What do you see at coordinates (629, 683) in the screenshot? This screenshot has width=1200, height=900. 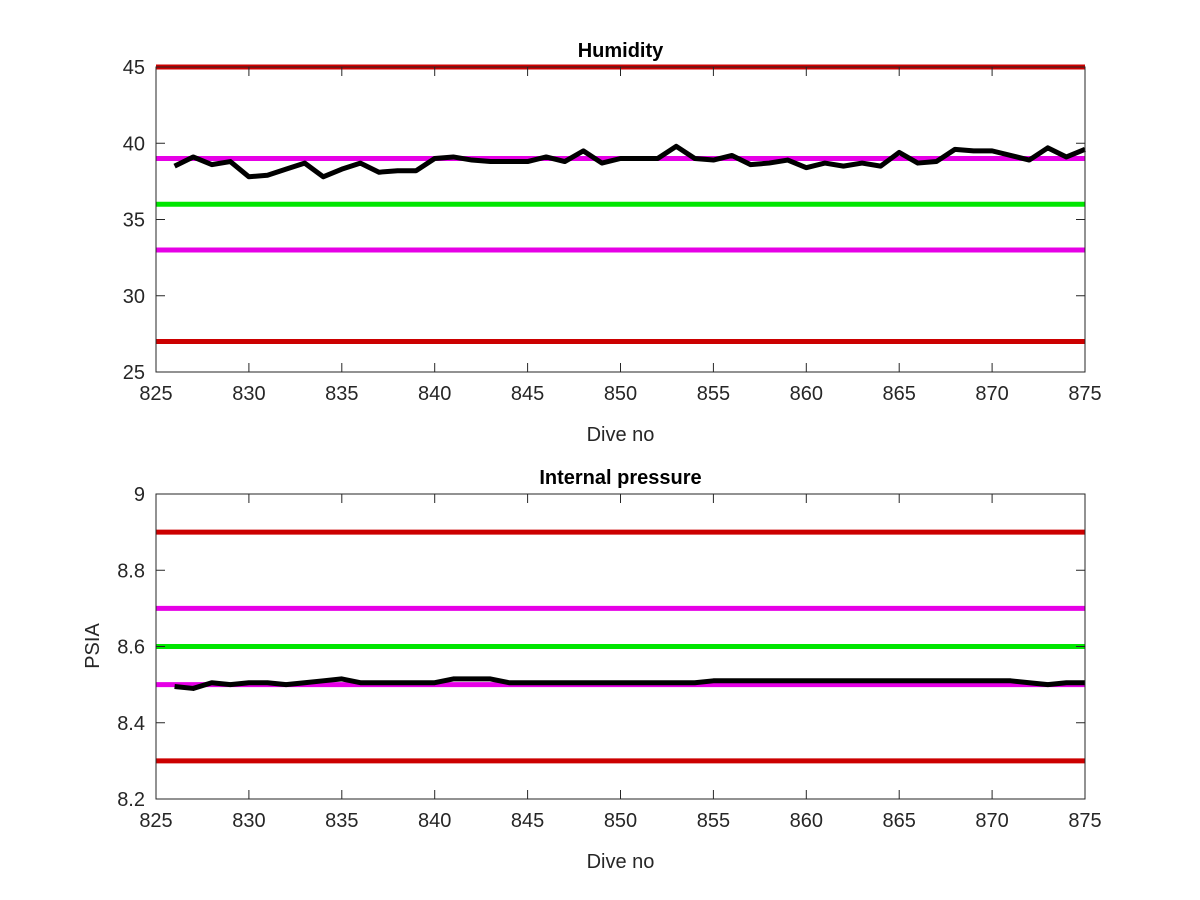 I see `pressure-series-line` at bounding box center [629, 683].